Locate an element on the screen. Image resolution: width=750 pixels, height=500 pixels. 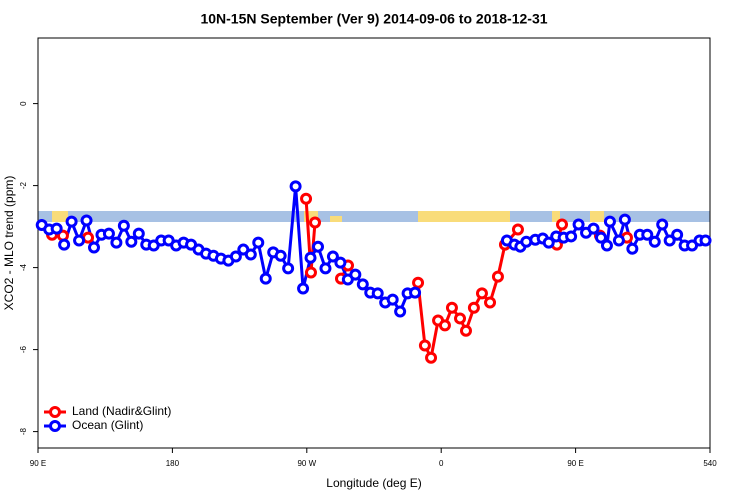
ocean-strip is located at coordinates (374, 216).